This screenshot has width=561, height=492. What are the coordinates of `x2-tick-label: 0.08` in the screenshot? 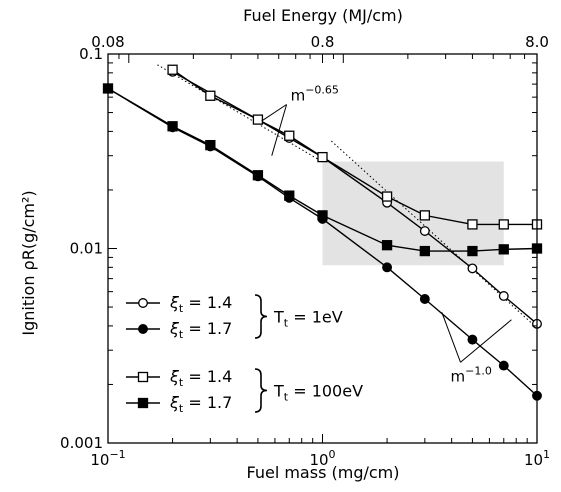 It's located at (107, 42).